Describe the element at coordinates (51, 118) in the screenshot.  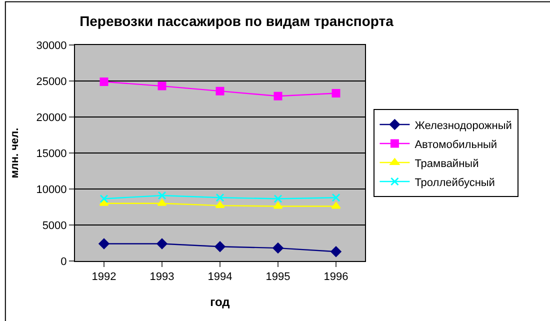
I see `y-tick-label: 20000` at that location.